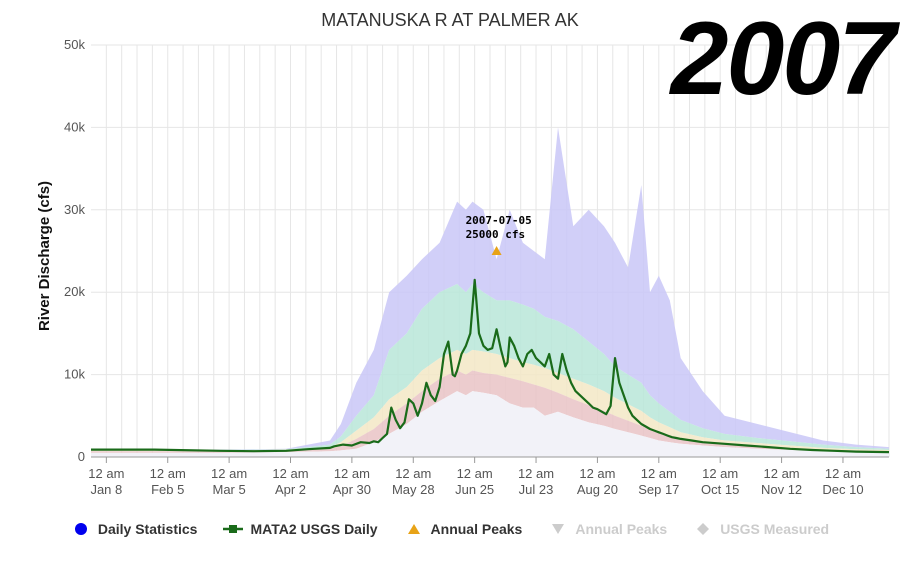 The height and width of the screenshot is (563, 900). I want to click on annual-peak-date-label: 2007-07-05, so click(499, 220).